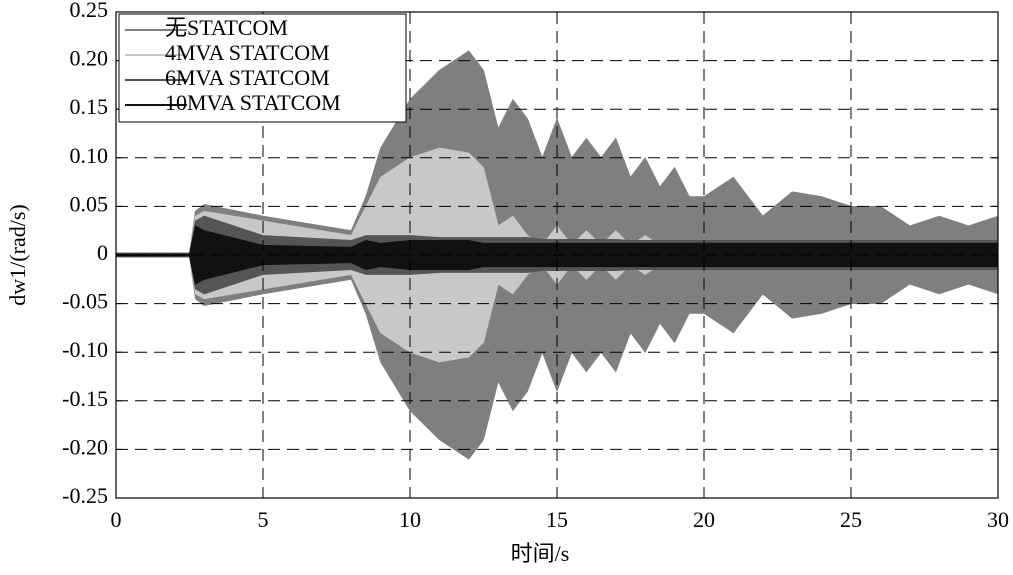 This screenshot has height=575, width=1013. I want to click on legend-label: 10MVA STATCOM, so click(253, 102).